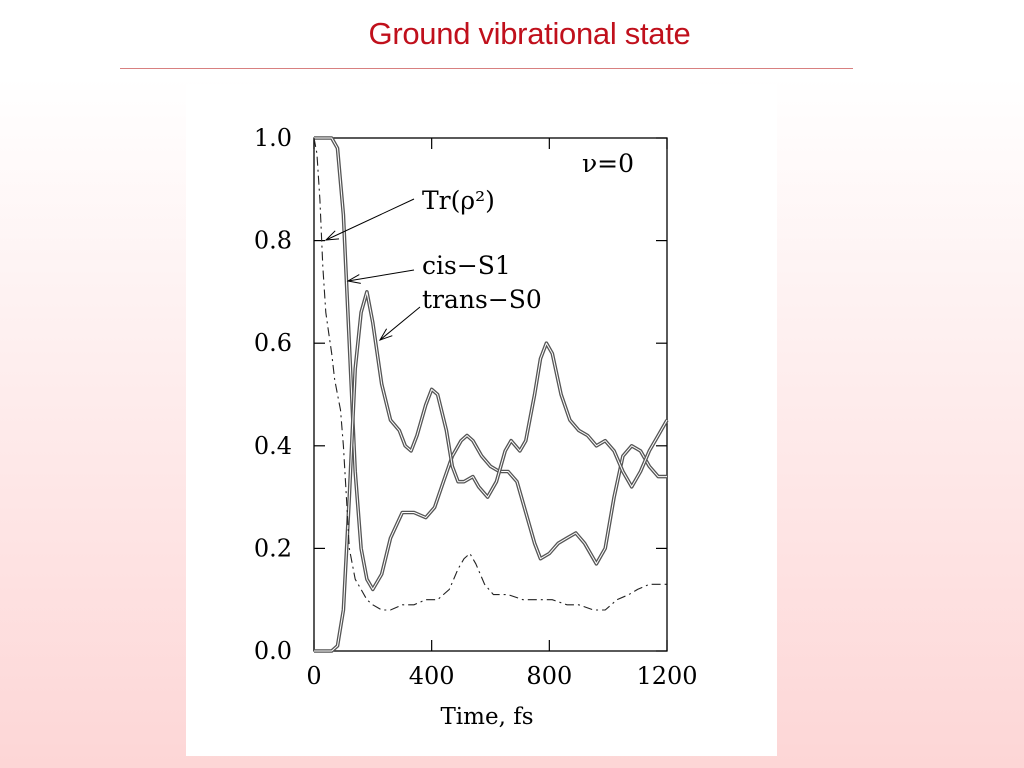  Describe the element at coordinates (273, 138) in the screenshot. I see `y-tick-label: 1.0` at that location.